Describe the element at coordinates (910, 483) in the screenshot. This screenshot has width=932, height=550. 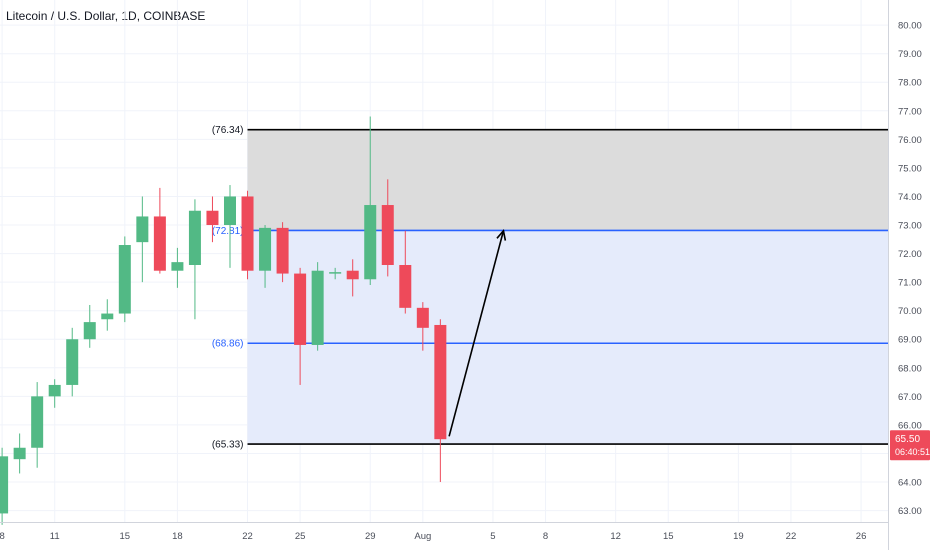
I see `y-tick-label: 64.00` at that location.